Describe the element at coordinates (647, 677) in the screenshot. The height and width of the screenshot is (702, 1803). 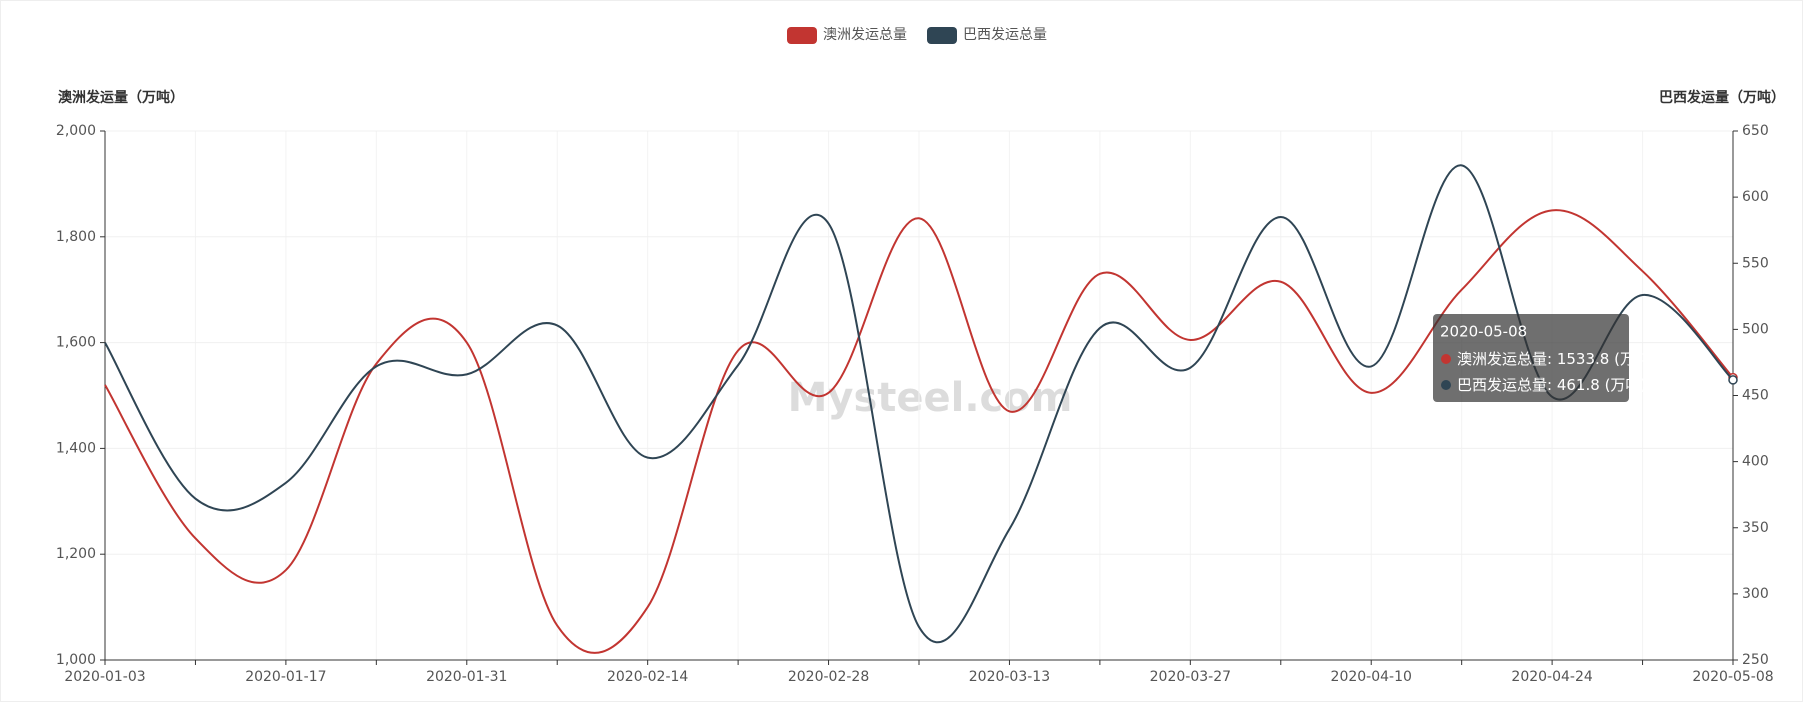
I see `x-tick-label: 2020-02-14` at that location.